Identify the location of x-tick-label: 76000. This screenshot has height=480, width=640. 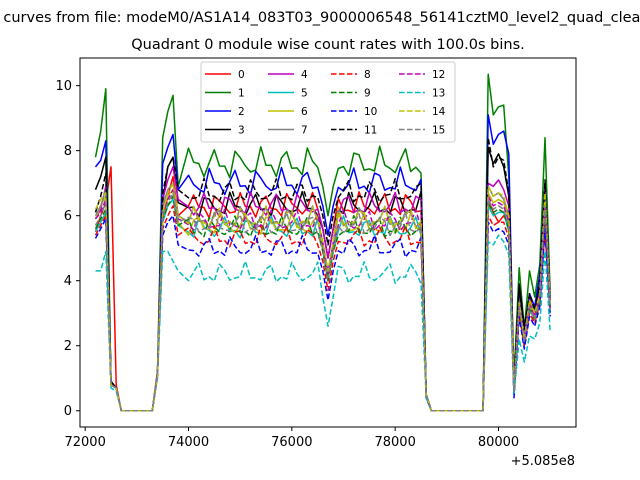
(291, 442).